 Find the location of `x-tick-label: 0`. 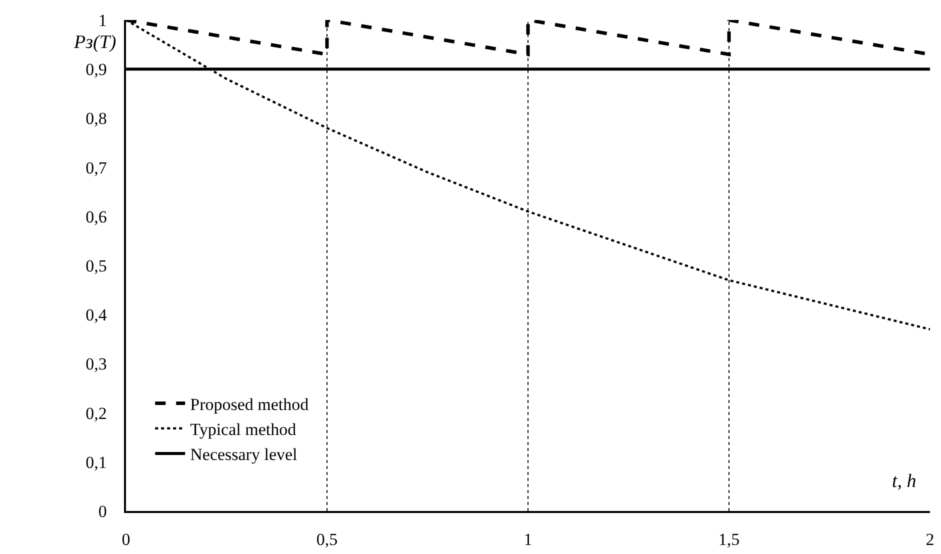

x-tick-label: 0 is located at coordinates (126, 540).